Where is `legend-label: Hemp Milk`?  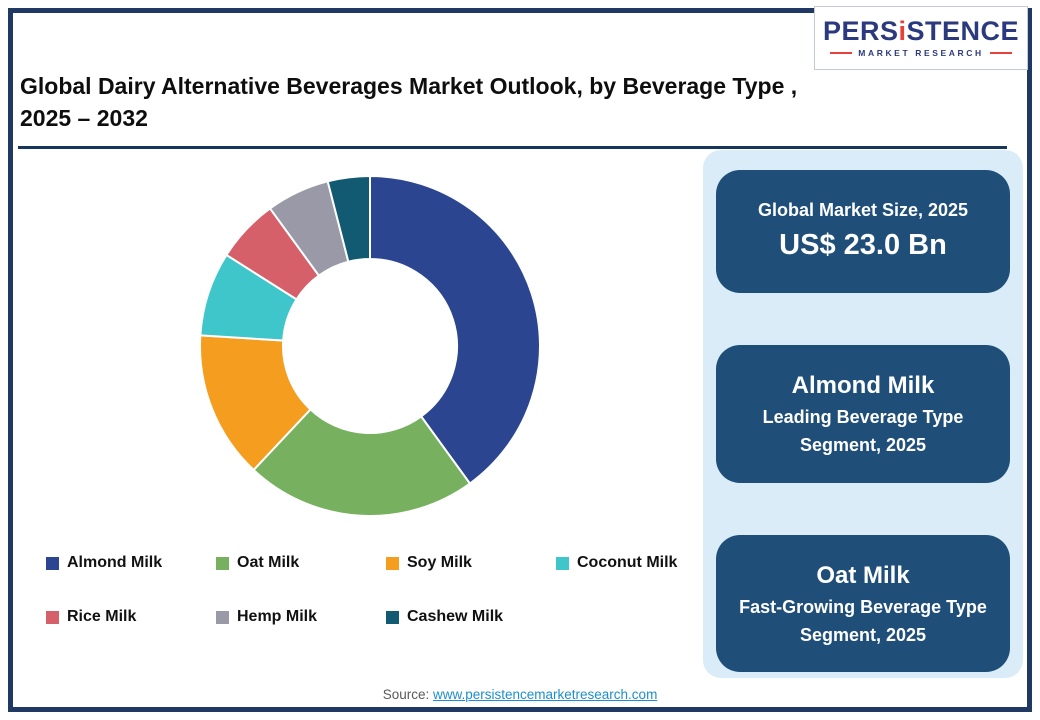
legend-label: Hemp Milk is located at coordinates (277, 616).